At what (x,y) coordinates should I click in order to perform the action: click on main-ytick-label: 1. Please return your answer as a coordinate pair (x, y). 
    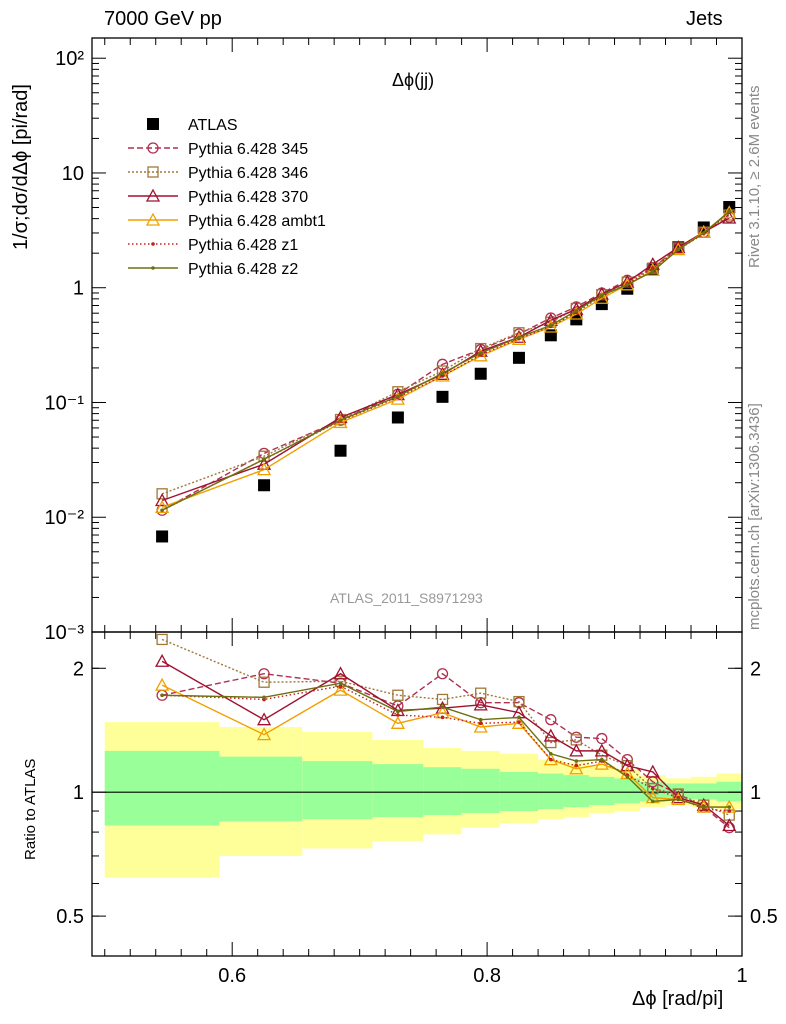
    Looking at the image, I should click on (78, 289).